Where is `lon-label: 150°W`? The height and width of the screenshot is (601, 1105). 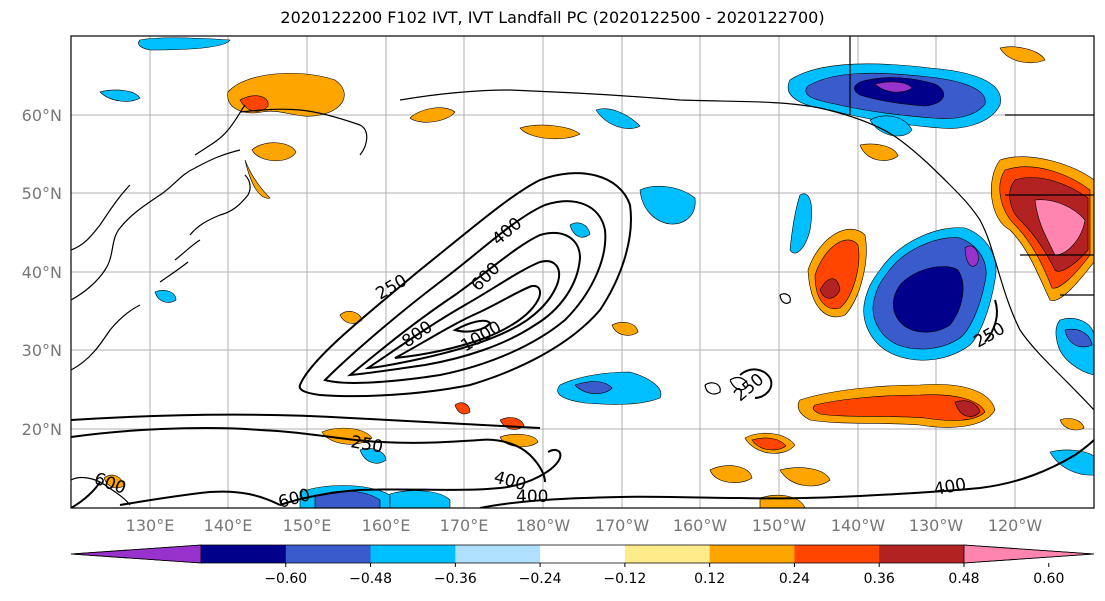
lon-label: 150°W is located at coordinates (779, 525).